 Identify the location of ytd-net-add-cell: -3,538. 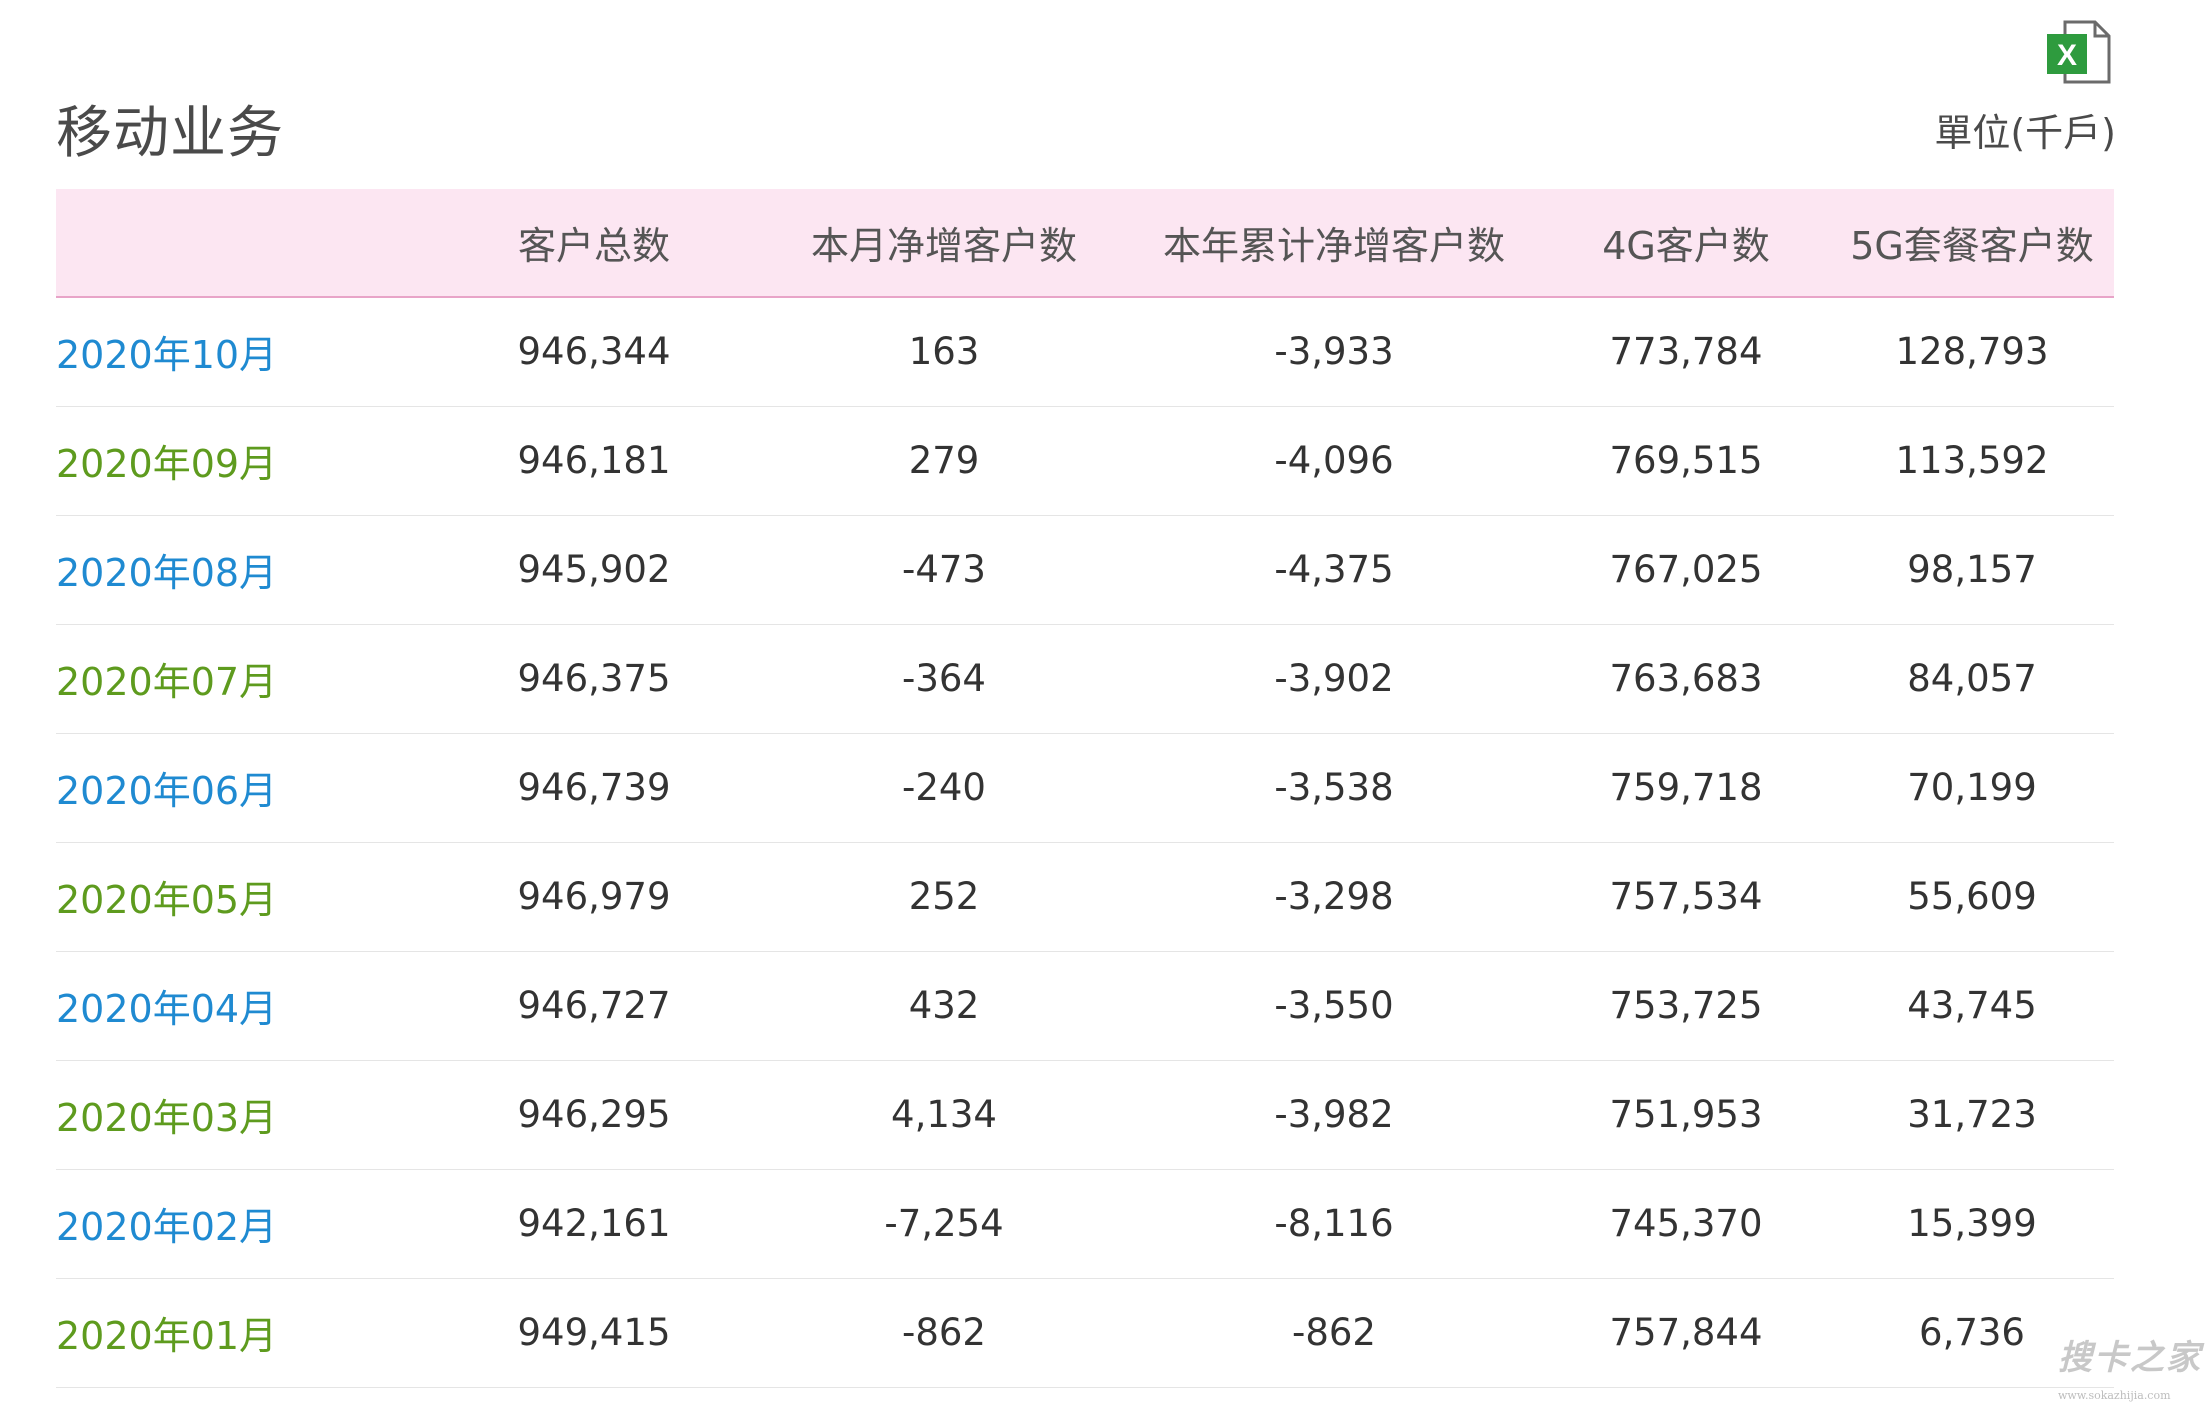
(1334, 788).